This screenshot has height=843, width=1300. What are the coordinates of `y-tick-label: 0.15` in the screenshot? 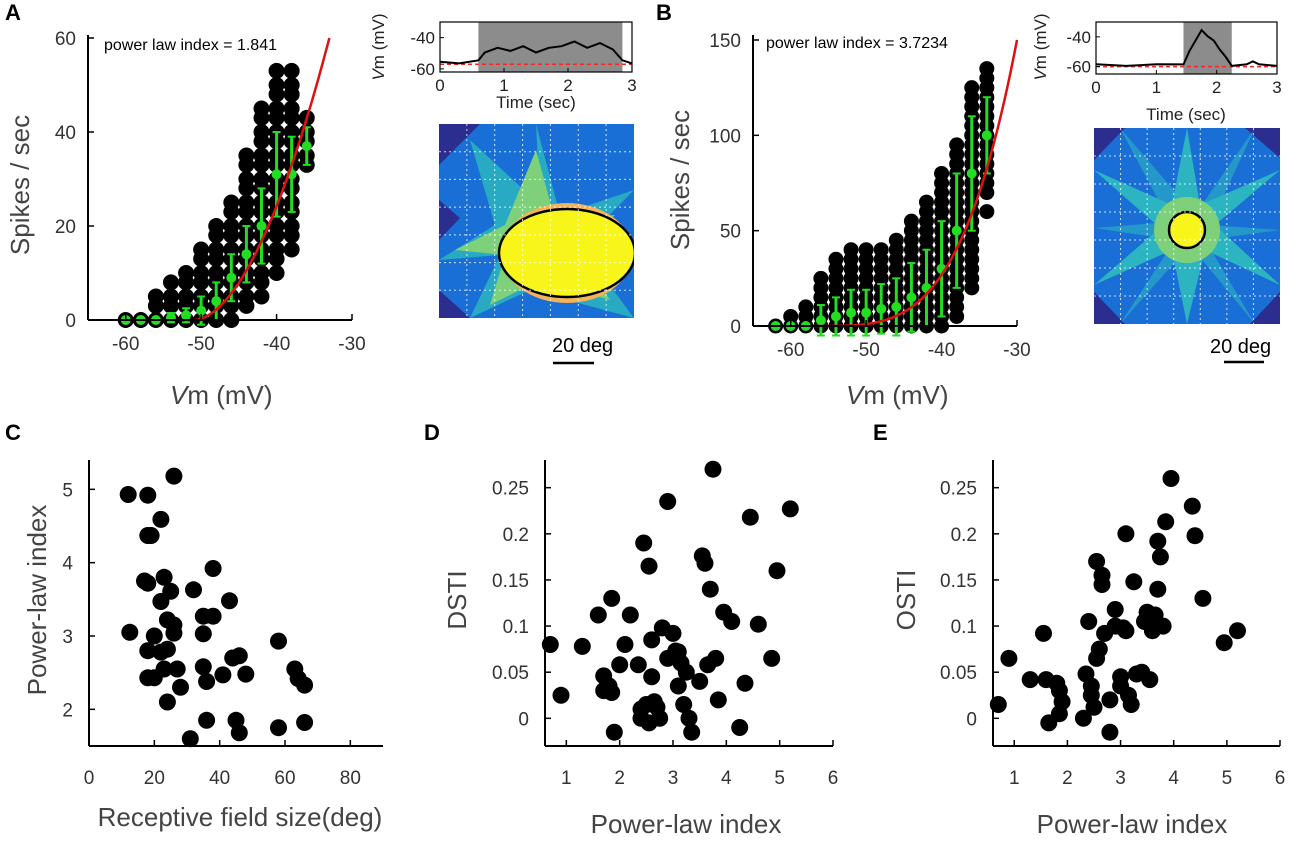 It's located at (510, 581).